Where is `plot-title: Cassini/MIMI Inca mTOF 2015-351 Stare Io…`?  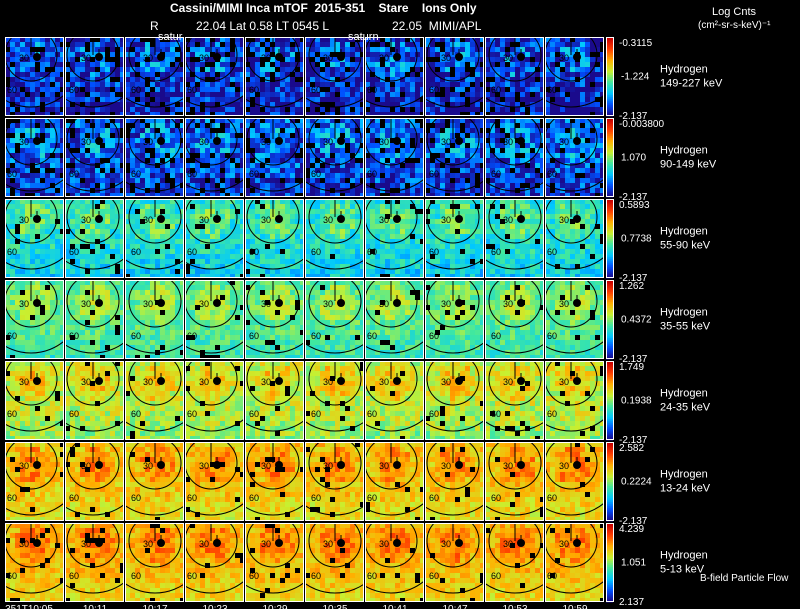
plot-title: Cassini/MIMI Inca mTOF 2015-351 Stare Io… is located at coordinates (323, 8).